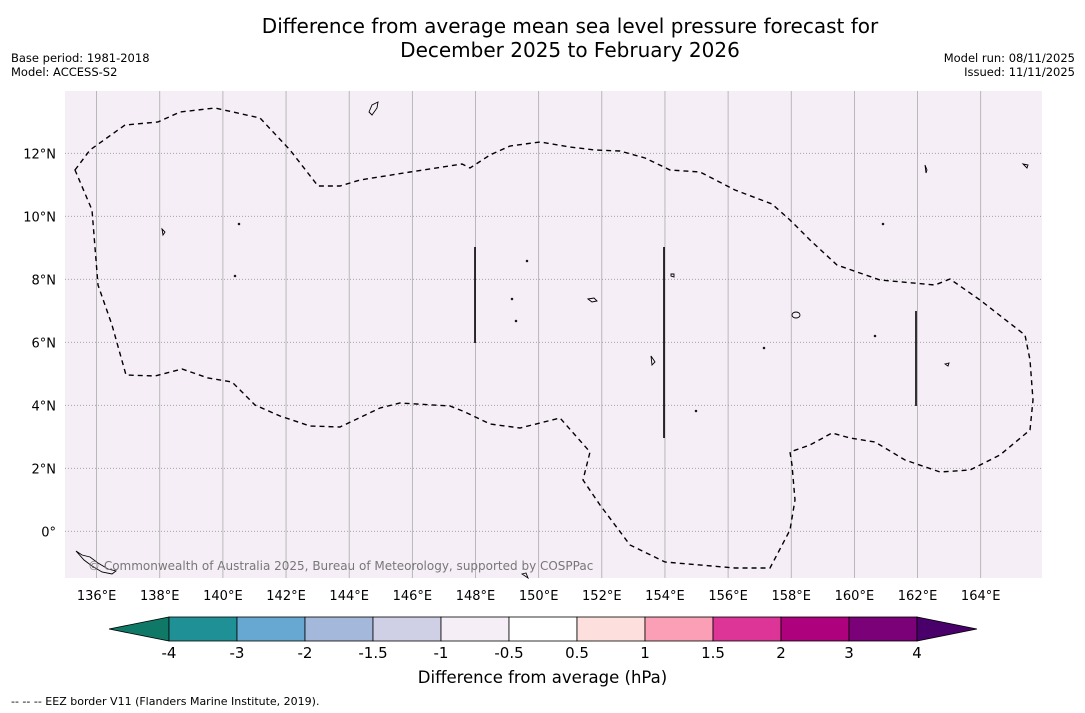 This screenshot has width=1085, height=713. Describe the element at coordinates (48, 532) in the screenshot. I see `lat-label: 0°` at that location.